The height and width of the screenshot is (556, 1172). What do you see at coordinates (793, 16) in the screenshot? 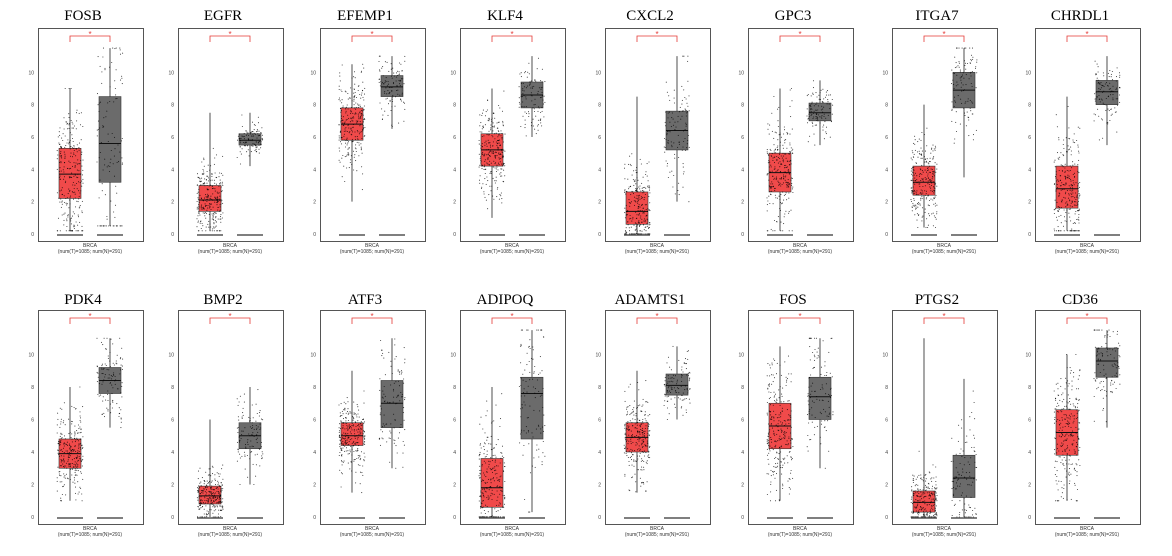
I see `panel-title: GPC3` at bounding box center [793, 16].